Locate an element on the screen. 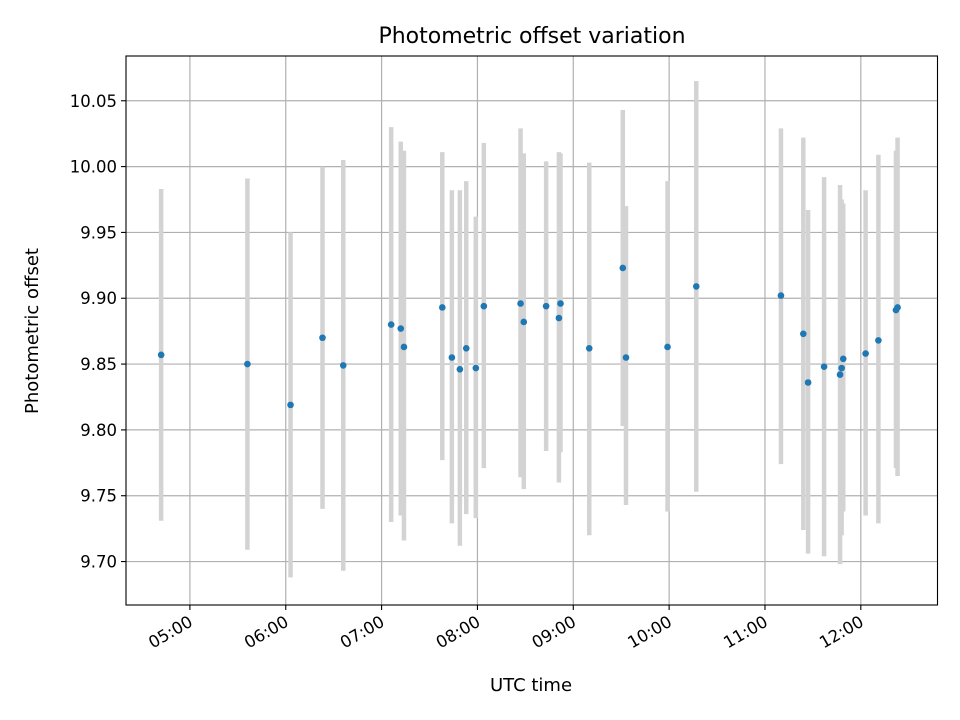 The height and width of the screenshot is (720, 960). y-tick-label: 9.90 is located at coordinates (98, 298).